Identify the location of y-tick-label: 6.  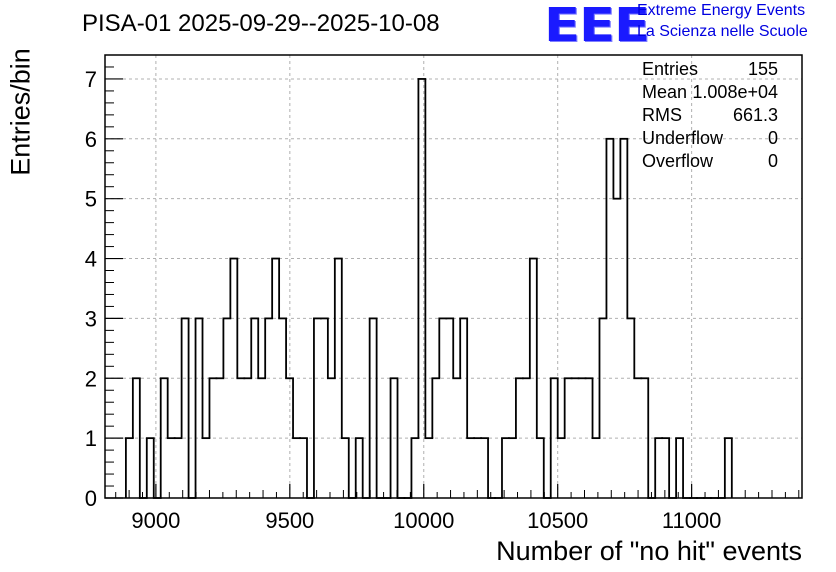
(91, 139).